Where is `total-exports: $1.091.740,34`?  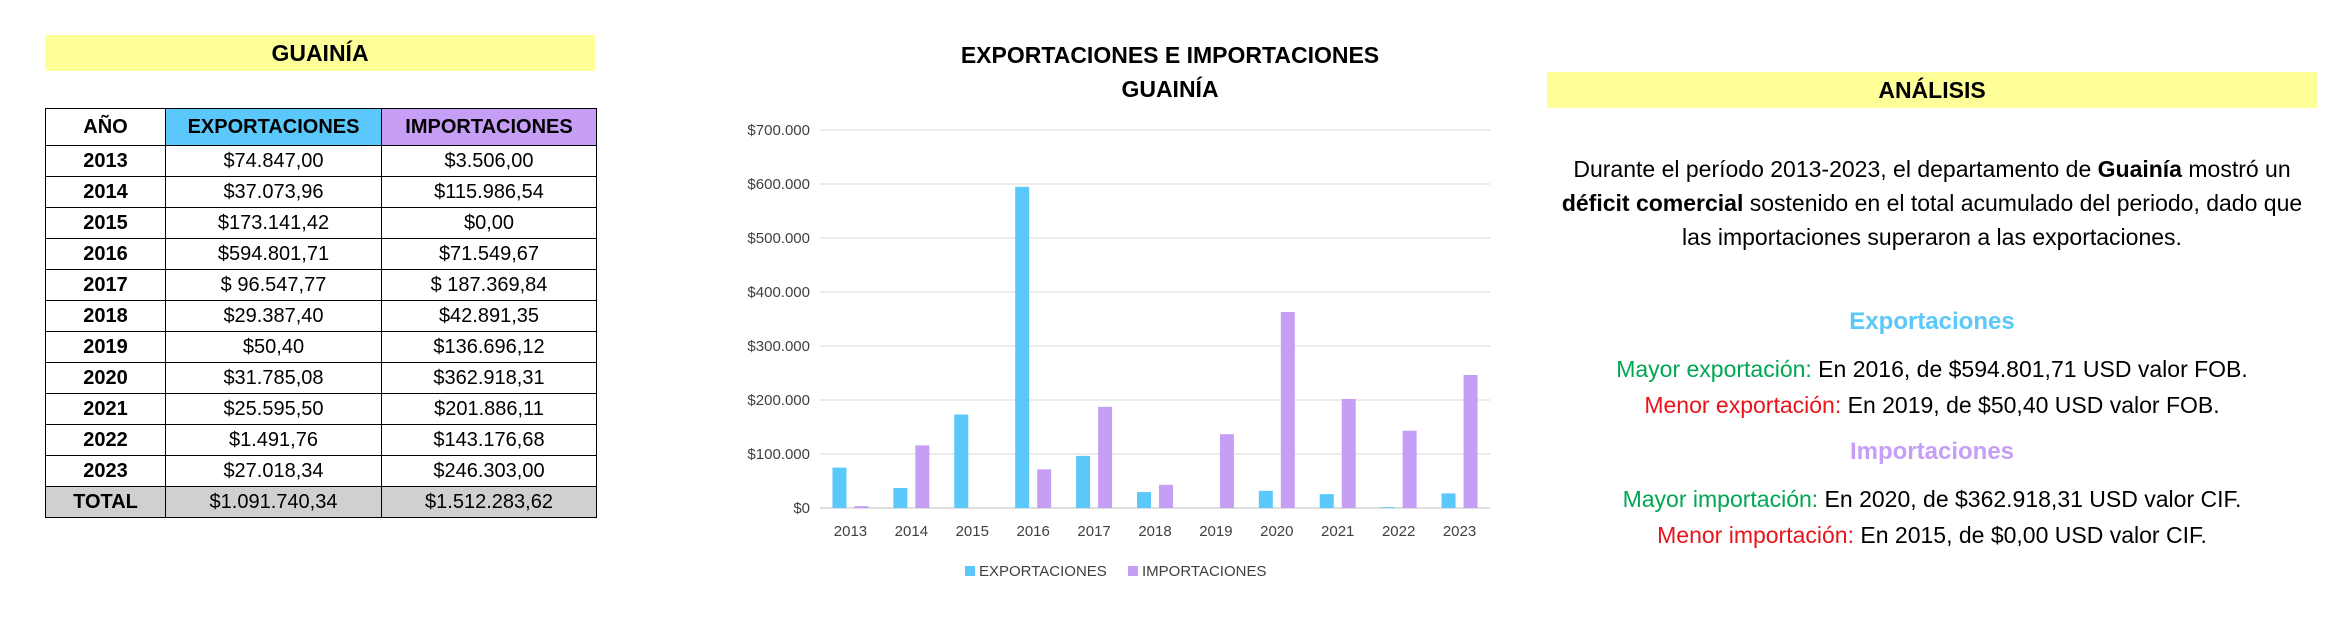 total-exports: $1.091.740,34 is located at coordinates (273, 502).